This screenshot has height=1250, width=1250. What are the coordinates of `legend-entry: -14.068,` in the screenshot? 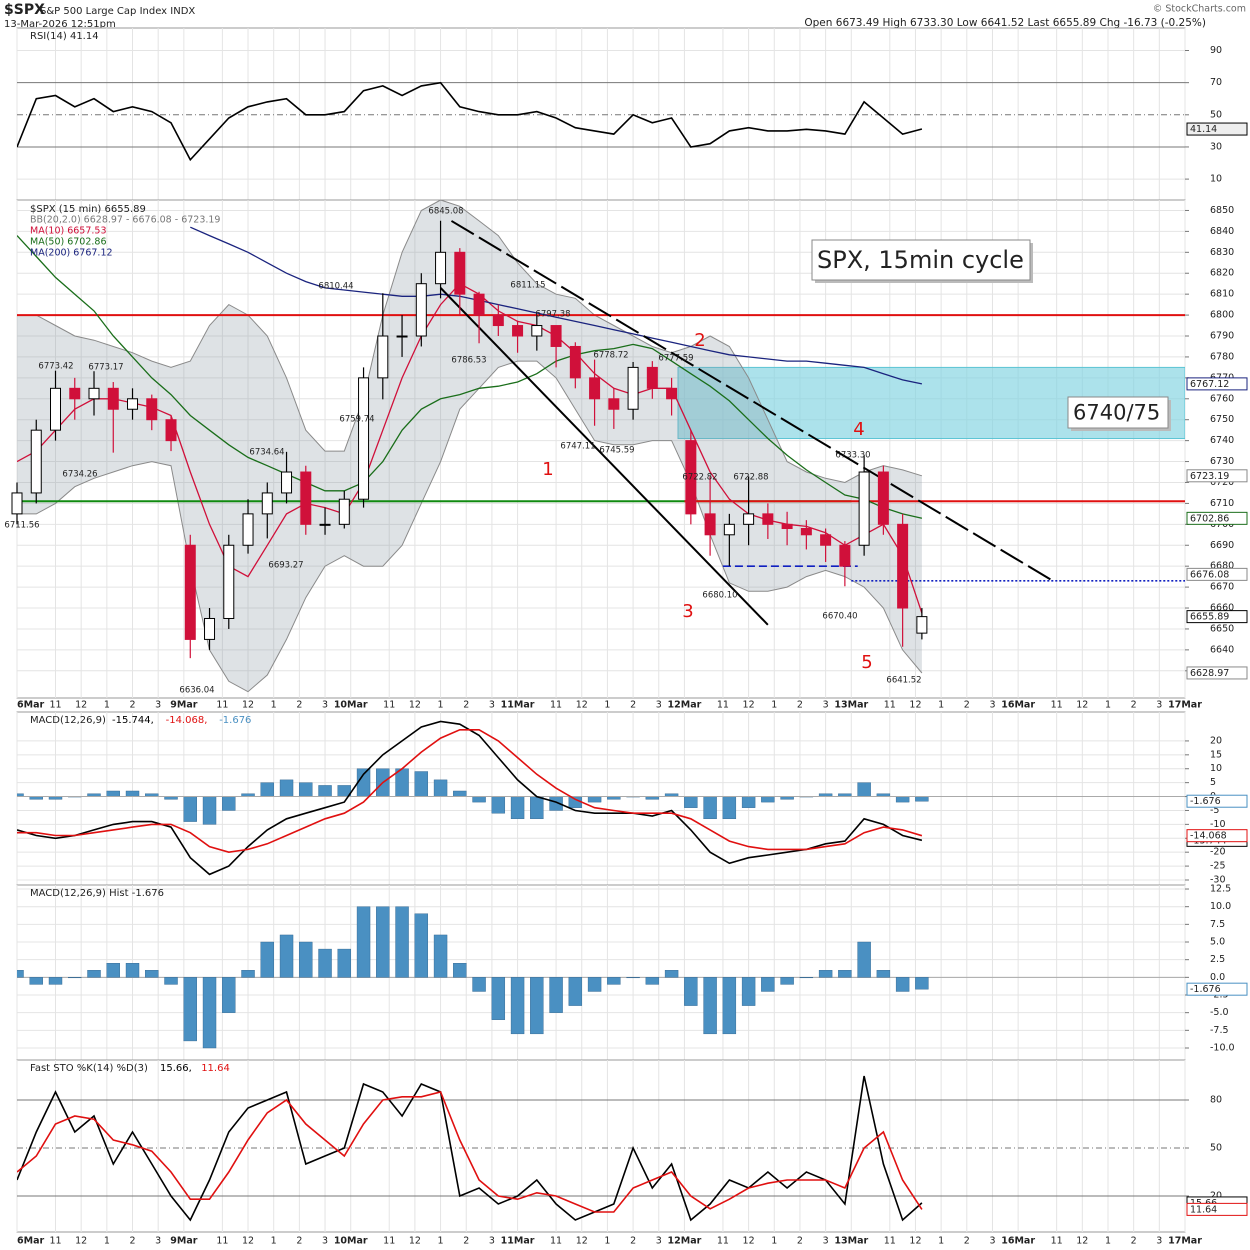 It's located at (187, 720).